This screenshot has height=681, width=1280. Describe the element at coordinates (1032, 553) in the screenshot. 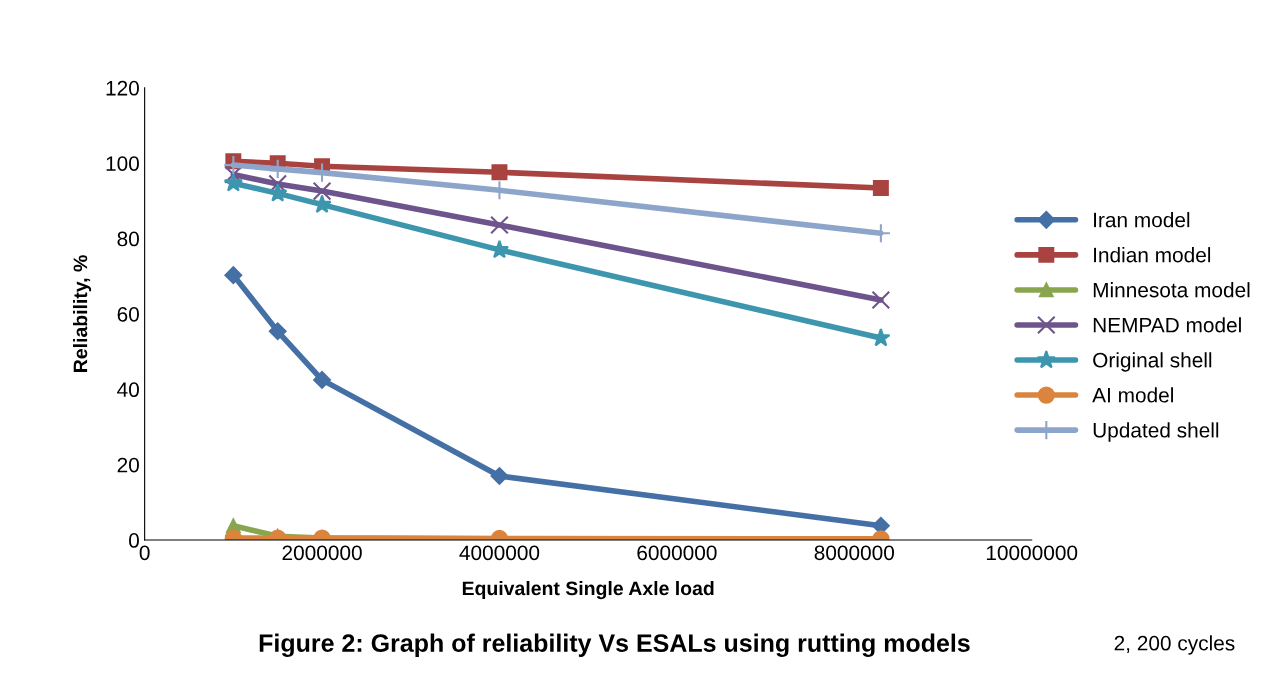

I see `x-tick-label: 10000000` at that location.